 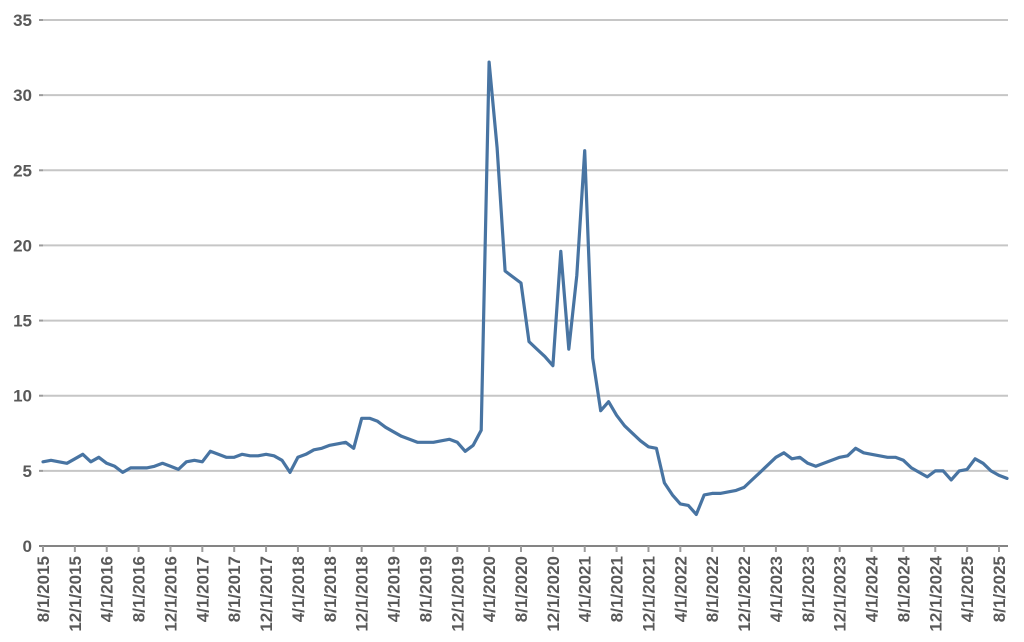 What do you see at coordinates (202, 589) in the screenshot?
I see `x-axis-label: 4/1/2017` at bounding box center [202, 589].